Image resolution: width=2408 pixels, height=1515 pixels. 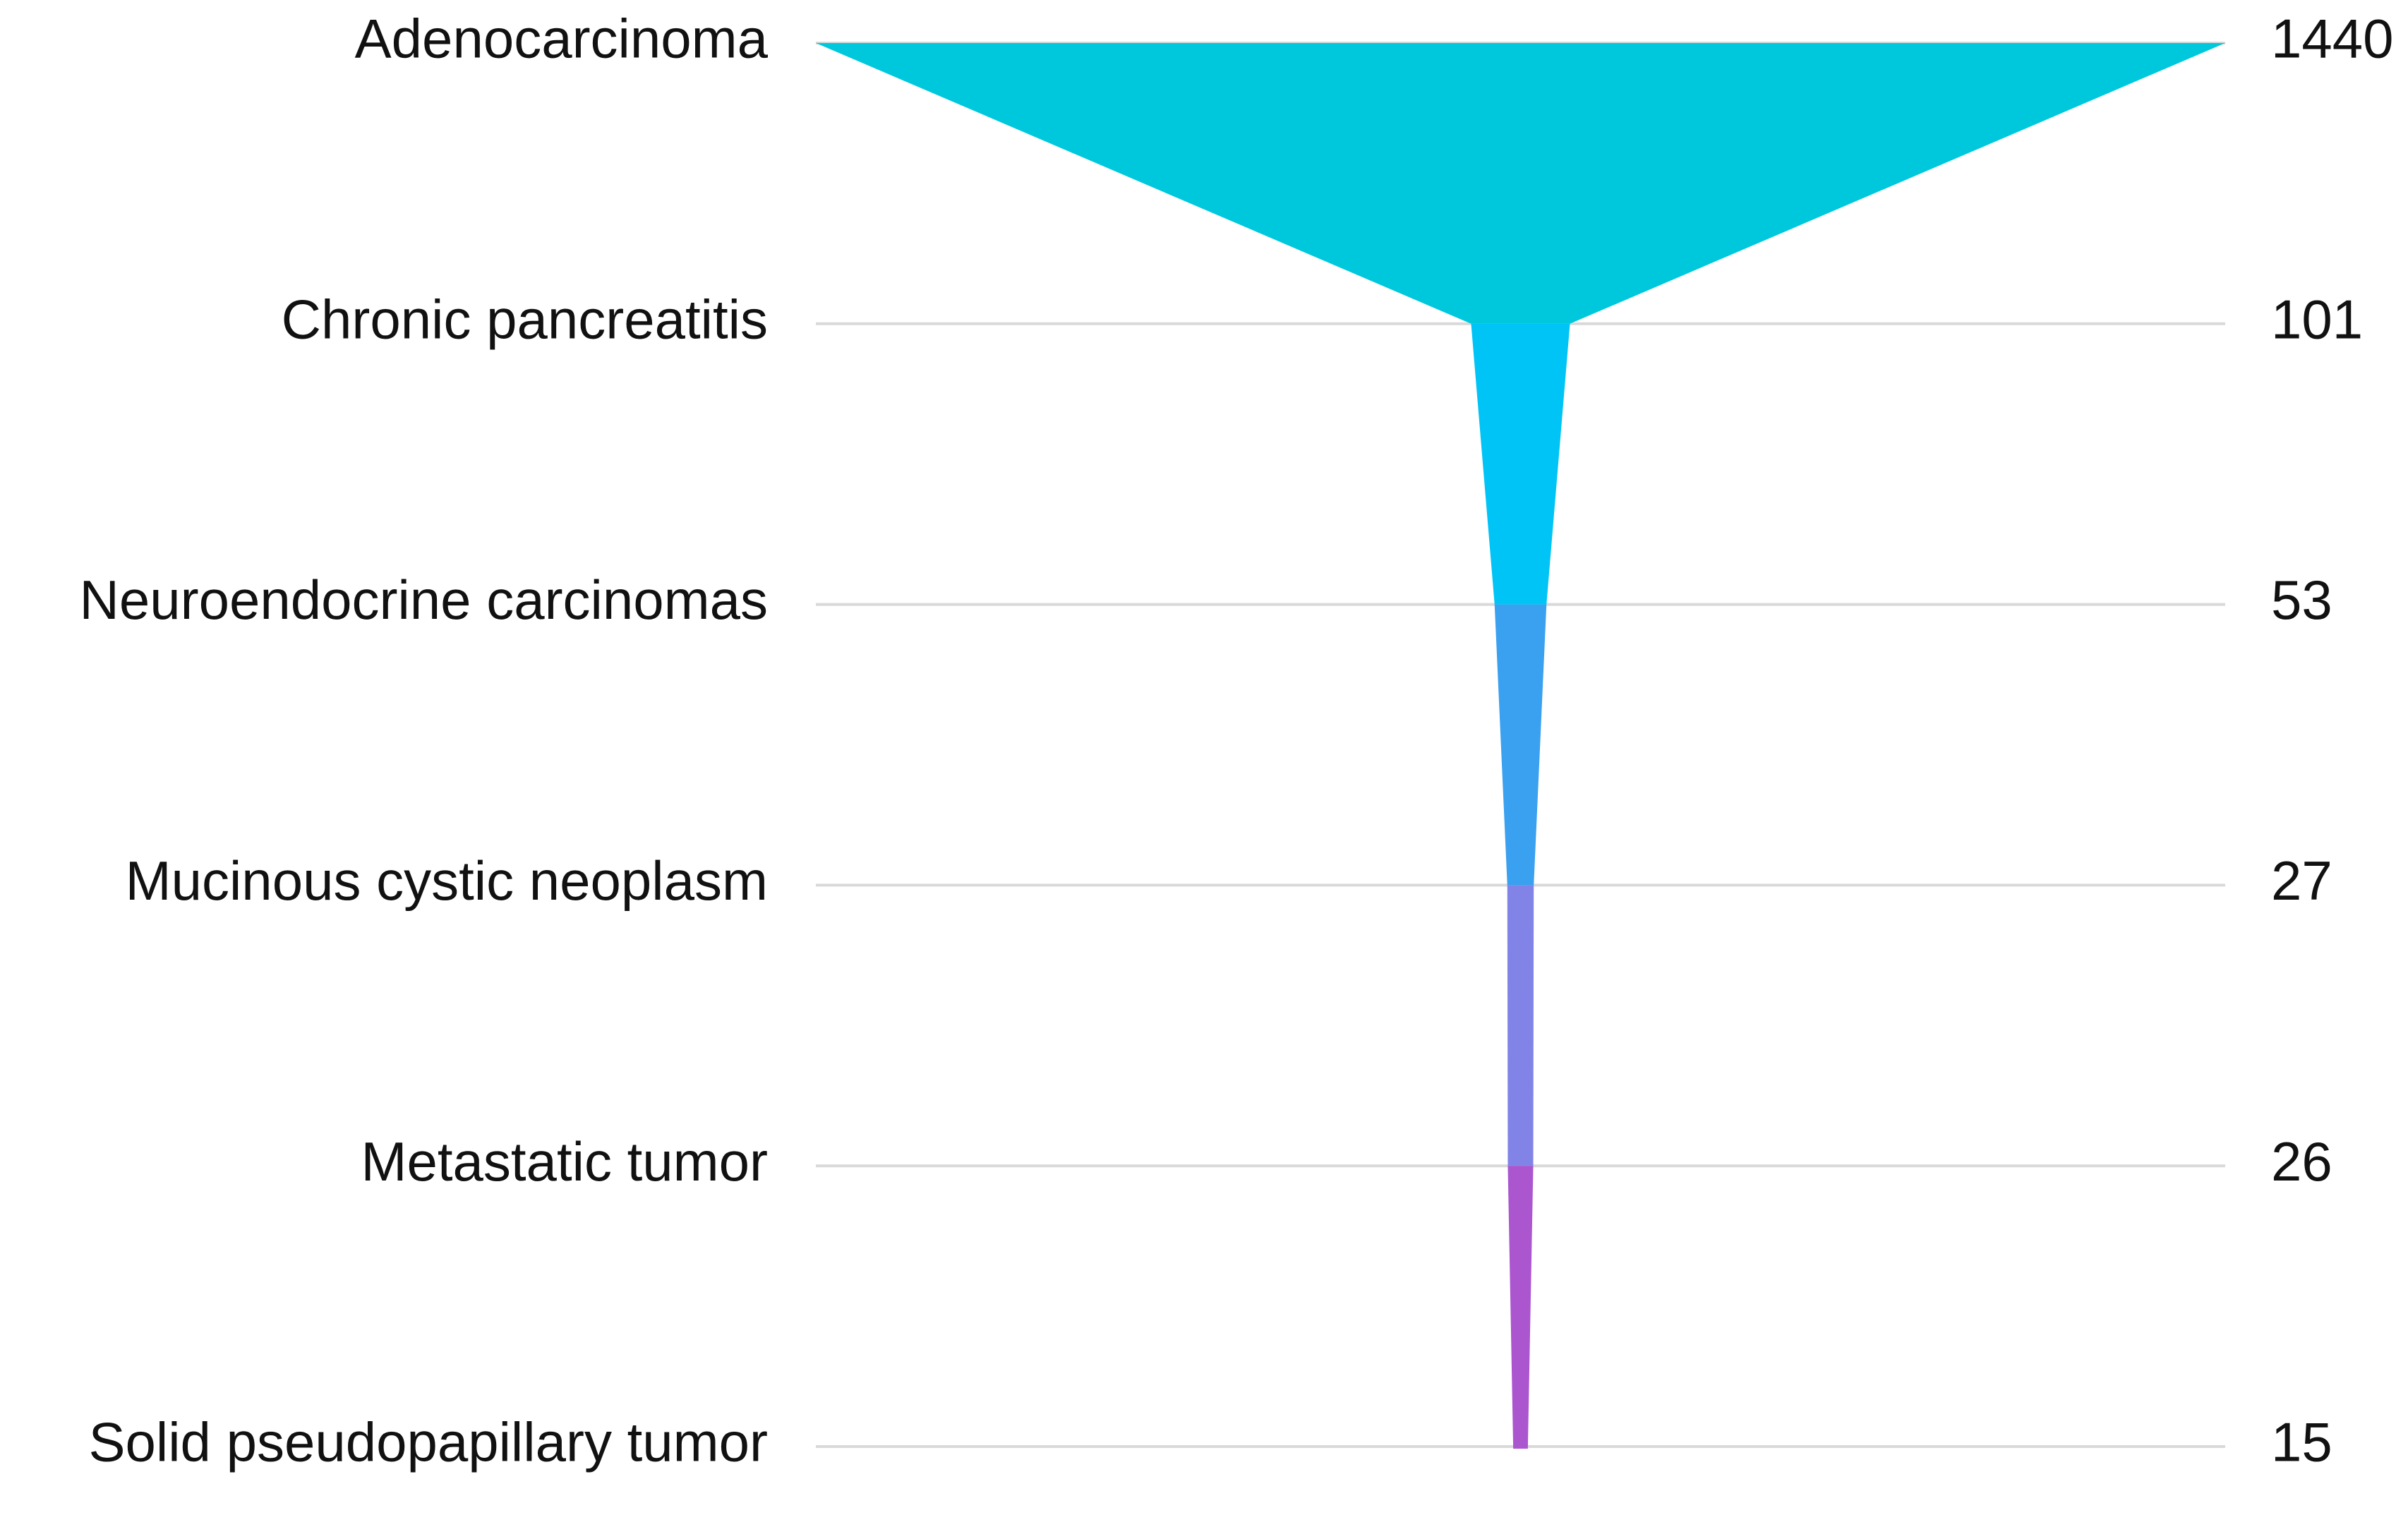 What do you see at coordinates (564, 1161) in the screenshot?
I see `category-label: Metastatic tumor` at bounding box center [564, 1161].